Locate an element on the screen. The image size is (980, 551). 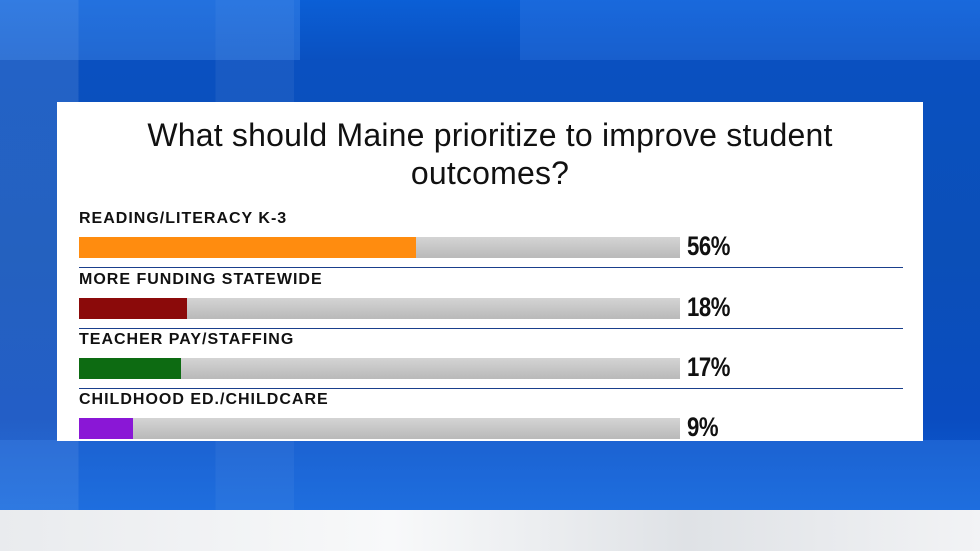
bar-reading is located at coordinates (247, 247).